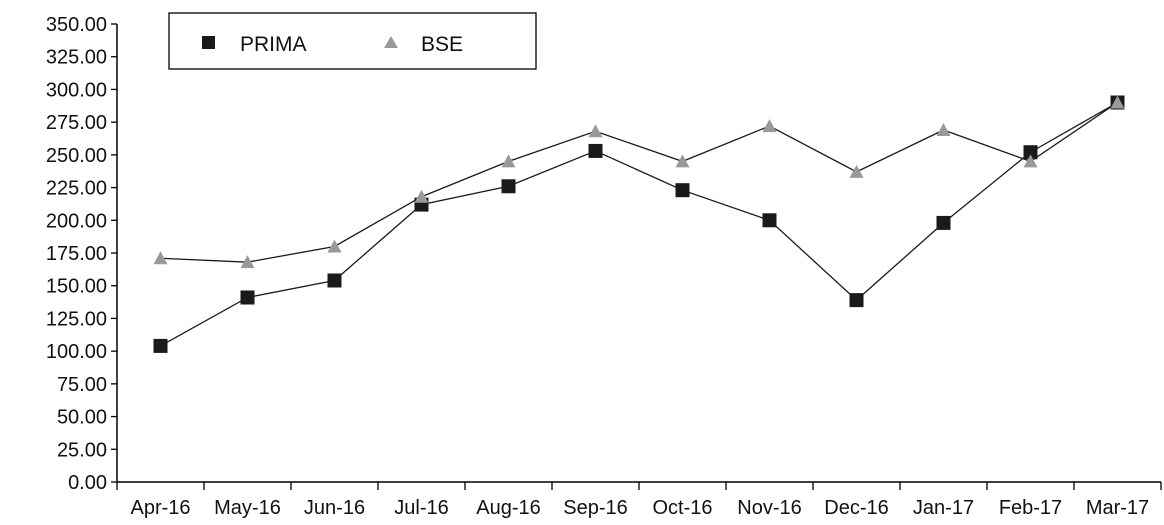 Image resolution: width=1164 pixels, height=525 pixels. What do you see at coordinates (82, 418) in the screenshot?
I see `y-tick-label: 50.00` at bounding box center [82, 418].